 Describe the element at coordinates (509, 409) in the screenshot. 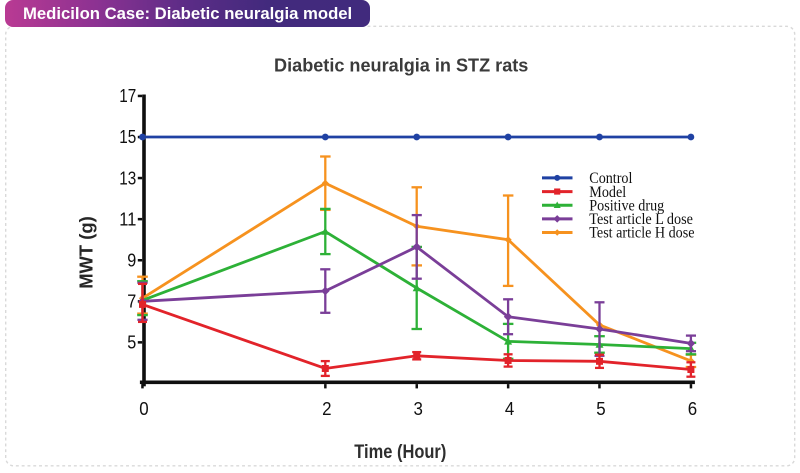

I see `svg-text: 4` at that location.